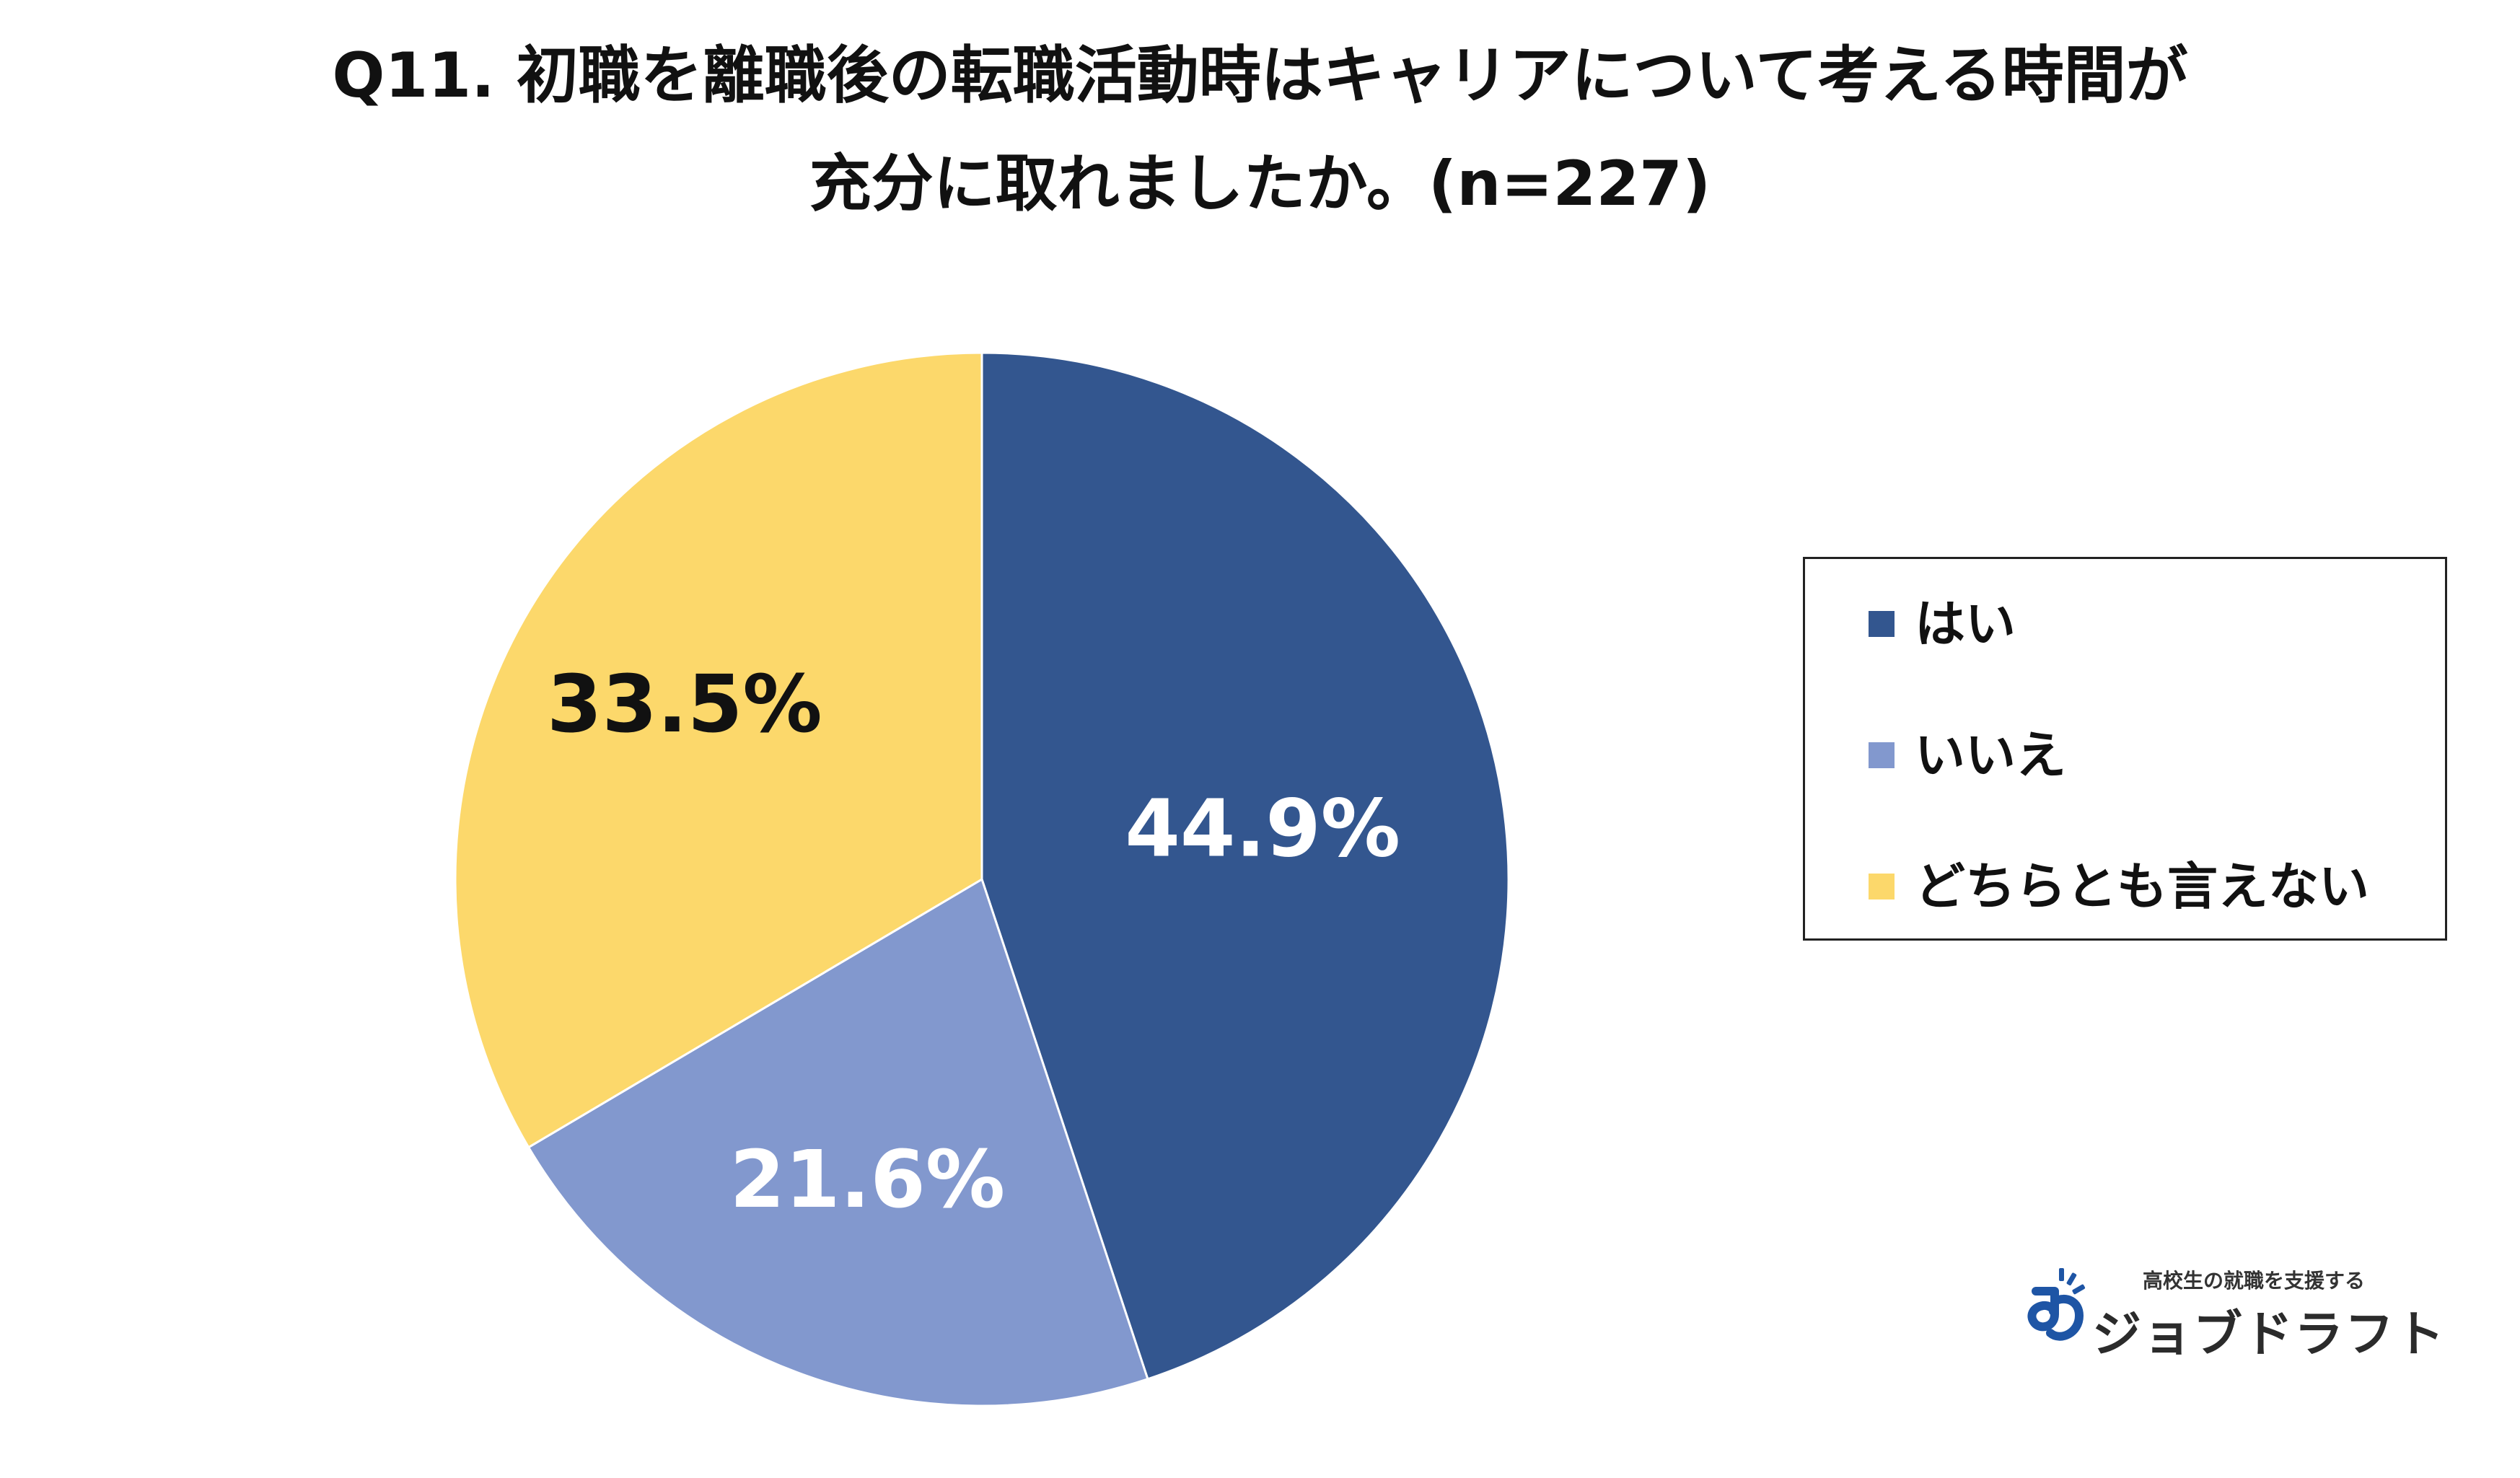 This screenshot has width=2520, height=1478. I want to click on pie-label-no: 21.6%, so click(867, 1179).